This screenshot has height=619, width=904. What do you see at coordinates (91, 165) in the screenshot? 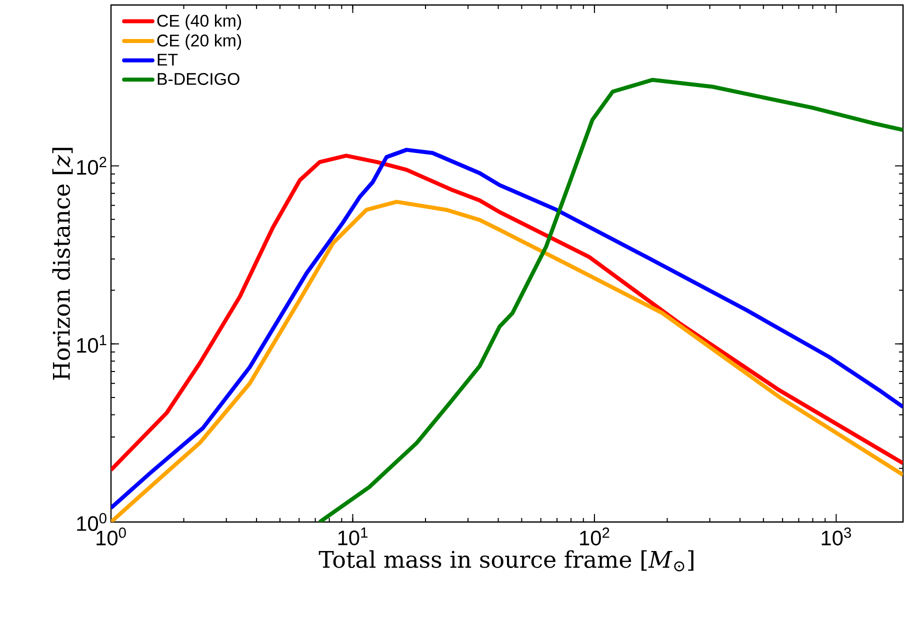
I see `y-tick-label: 10$^{2}$` at bounding box center [91, 165].